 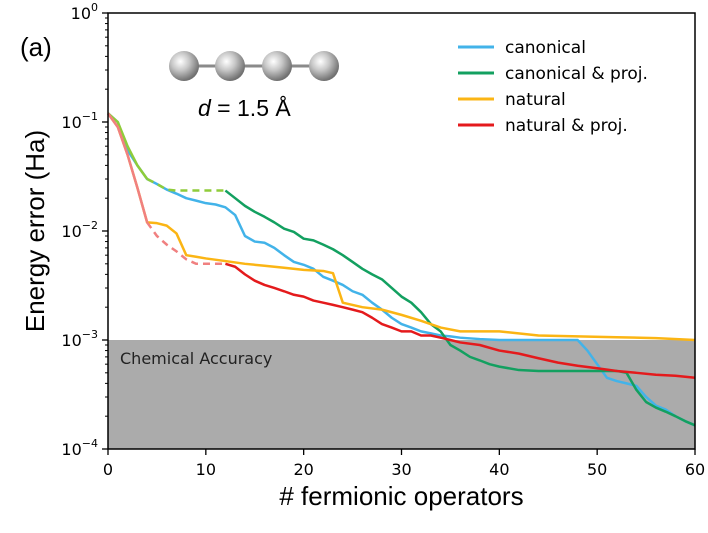 I want to click on legend-label: canonical, so click(x=545, y=48).